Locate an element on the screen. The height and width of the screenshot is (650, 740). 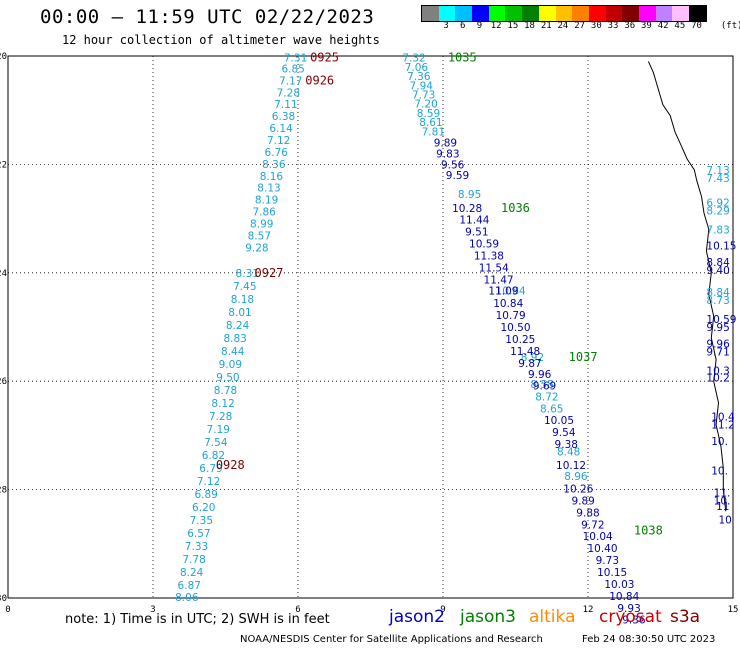
wave-height-value-dark: 9.38 is located at coordinates (566, 445).